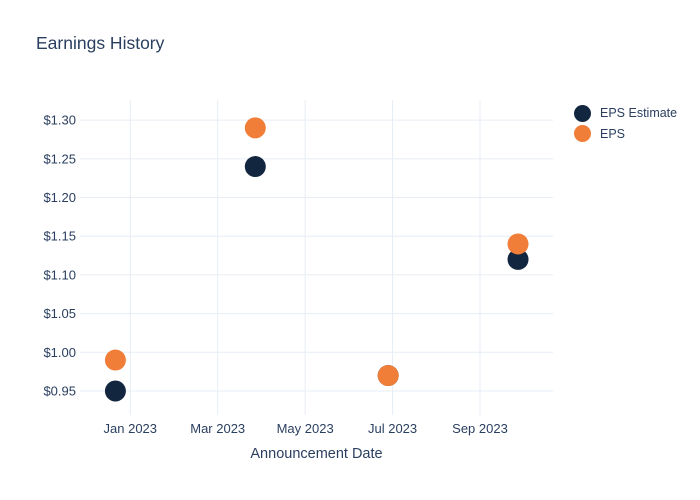  I want to click on x-tick-label: Jul 2023, so click(392, 428).